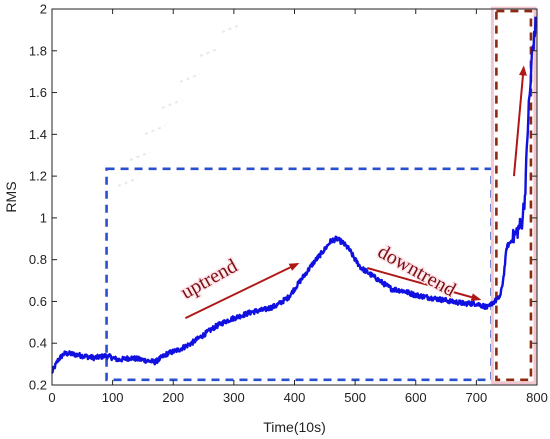  What do you see at coordinates (38, 50) in the screenshot?
I see `y-tick-label: 1.8` at bounding box center [38, 50].